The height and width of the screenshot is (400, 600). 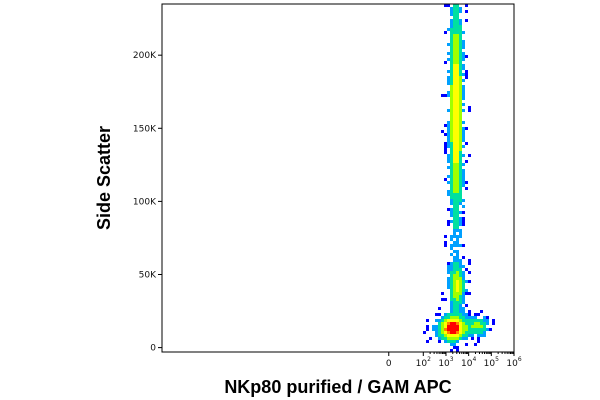 I want to click on density-cells, so click(x=459, y=178).